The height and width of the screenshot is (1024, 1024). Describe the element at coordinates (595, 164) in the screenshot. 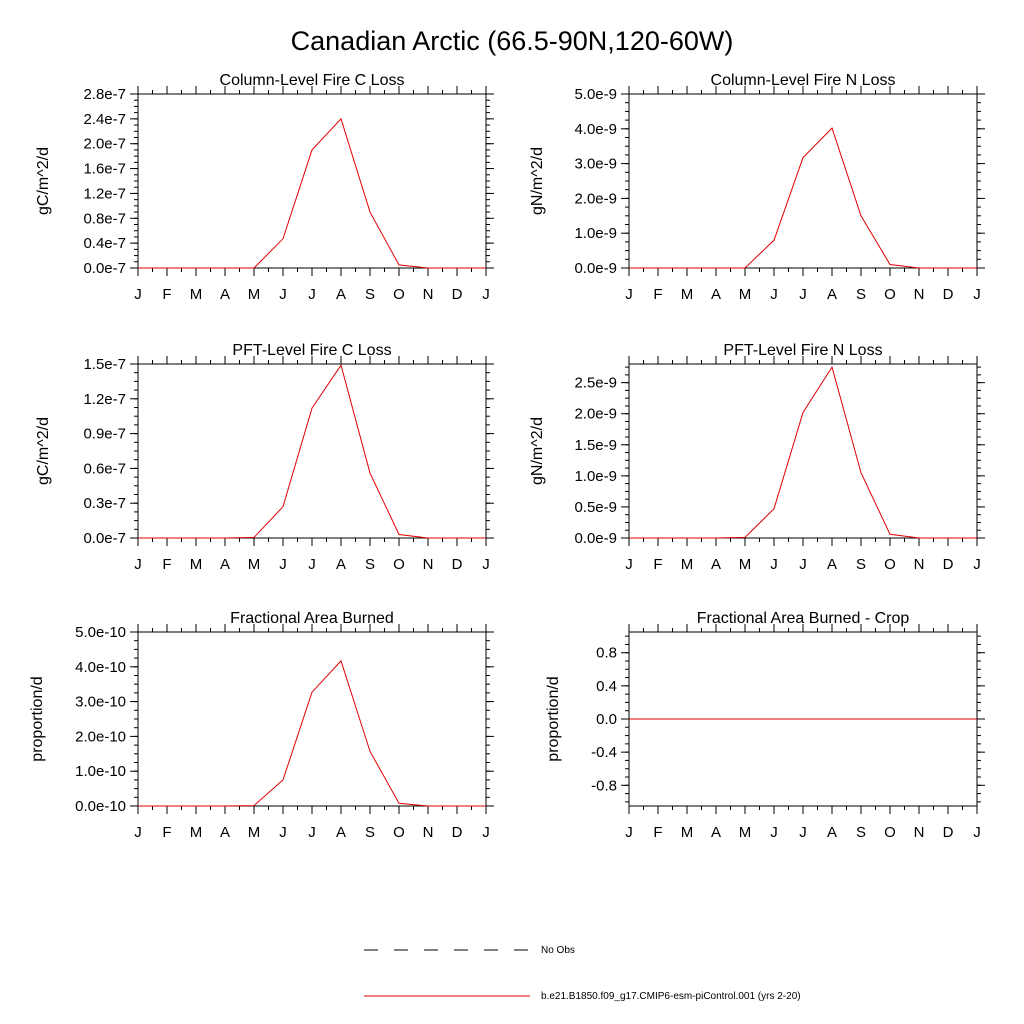

I see `y-tick-label: 3.0e-9` at that location.